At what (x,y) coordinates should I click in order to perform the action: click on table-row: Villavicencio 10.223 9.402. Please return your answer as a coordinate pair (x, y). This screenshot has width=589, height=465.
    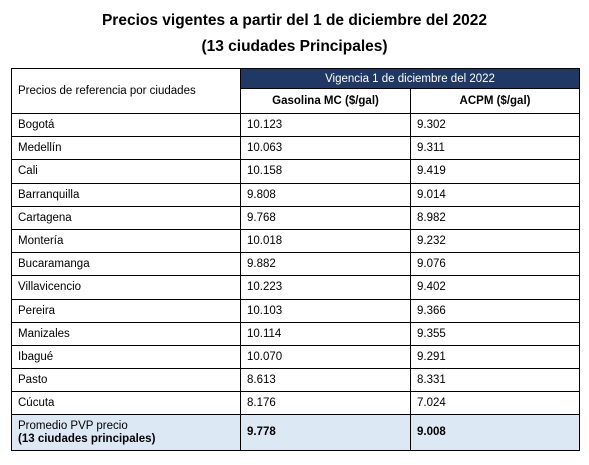
    Looking at the image, I should click on (296, 287).